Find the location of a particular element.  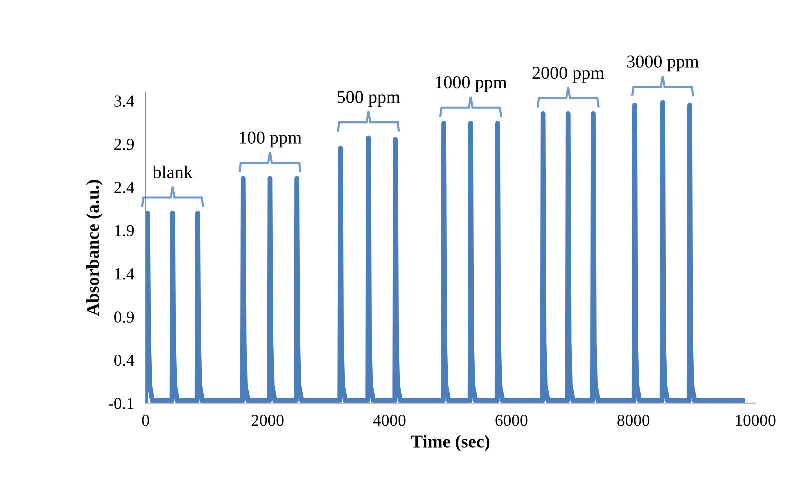

x-tick-label: 4000 is located at coordinates (389, 420).